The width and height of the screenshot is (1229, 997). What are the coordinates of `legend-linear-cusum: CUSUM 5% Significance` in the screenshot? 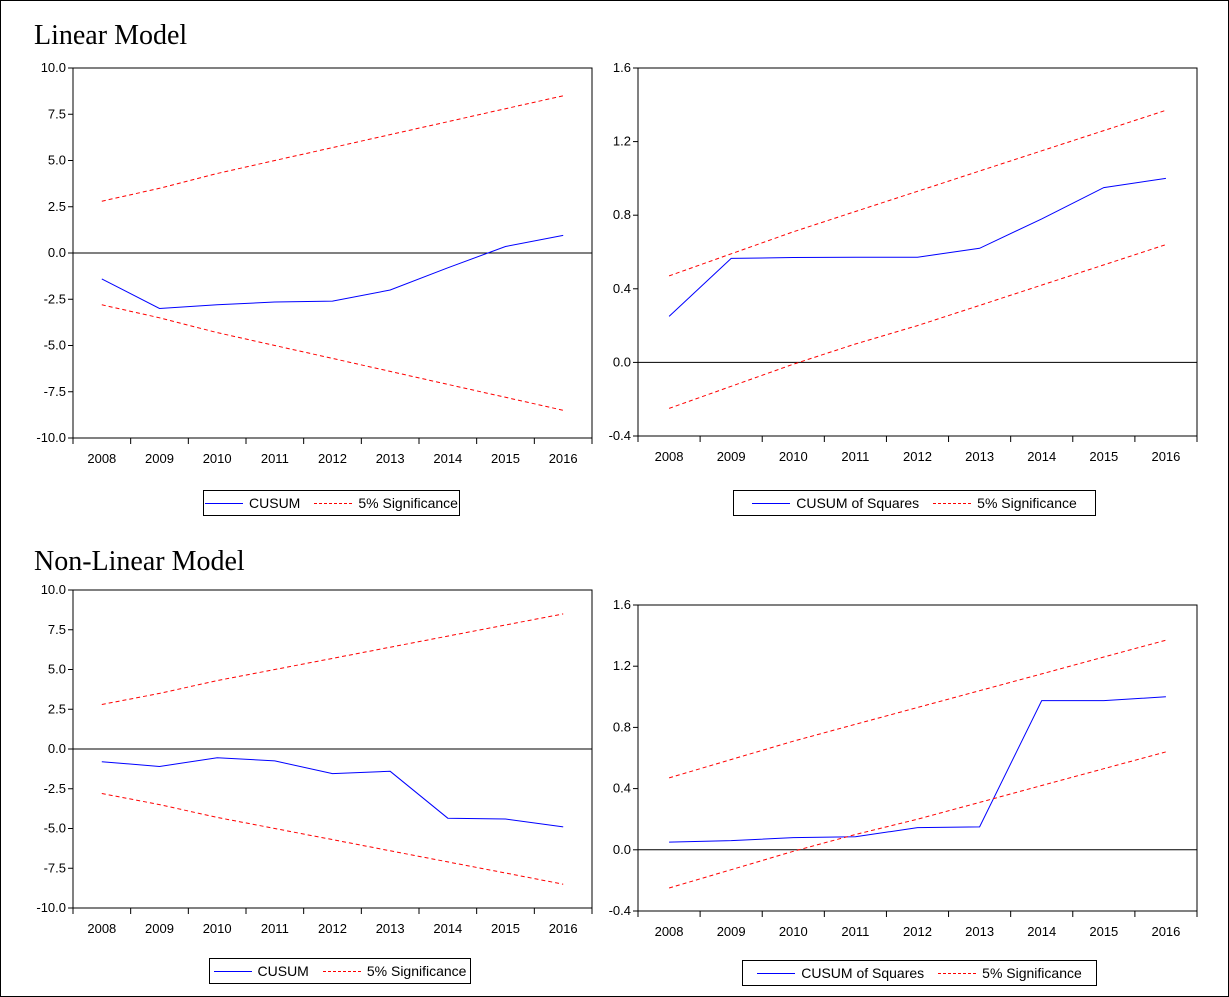 It's located at (331, 503).